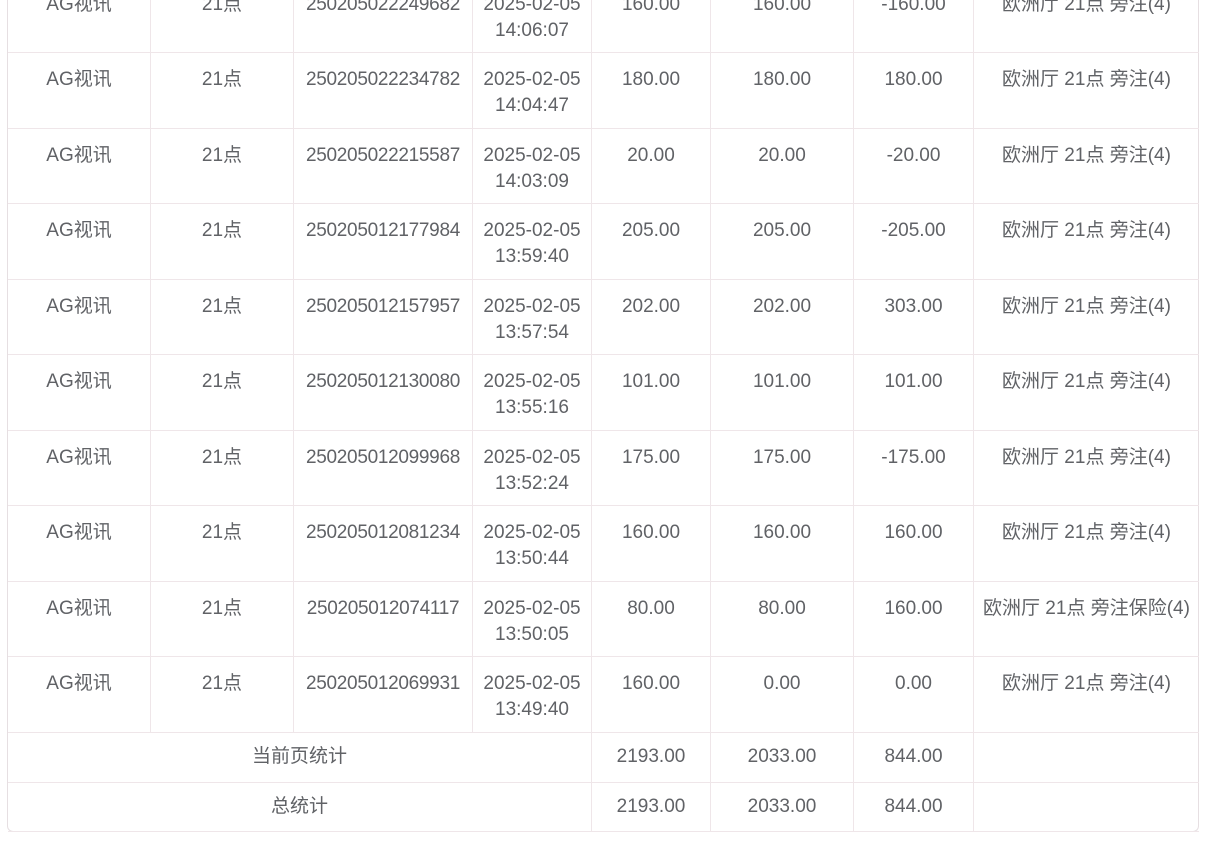  Describe the element at coordinates (532, 317) in the screenshot. I see `bet-time: 2025-02-05 13:57:54` at that location.